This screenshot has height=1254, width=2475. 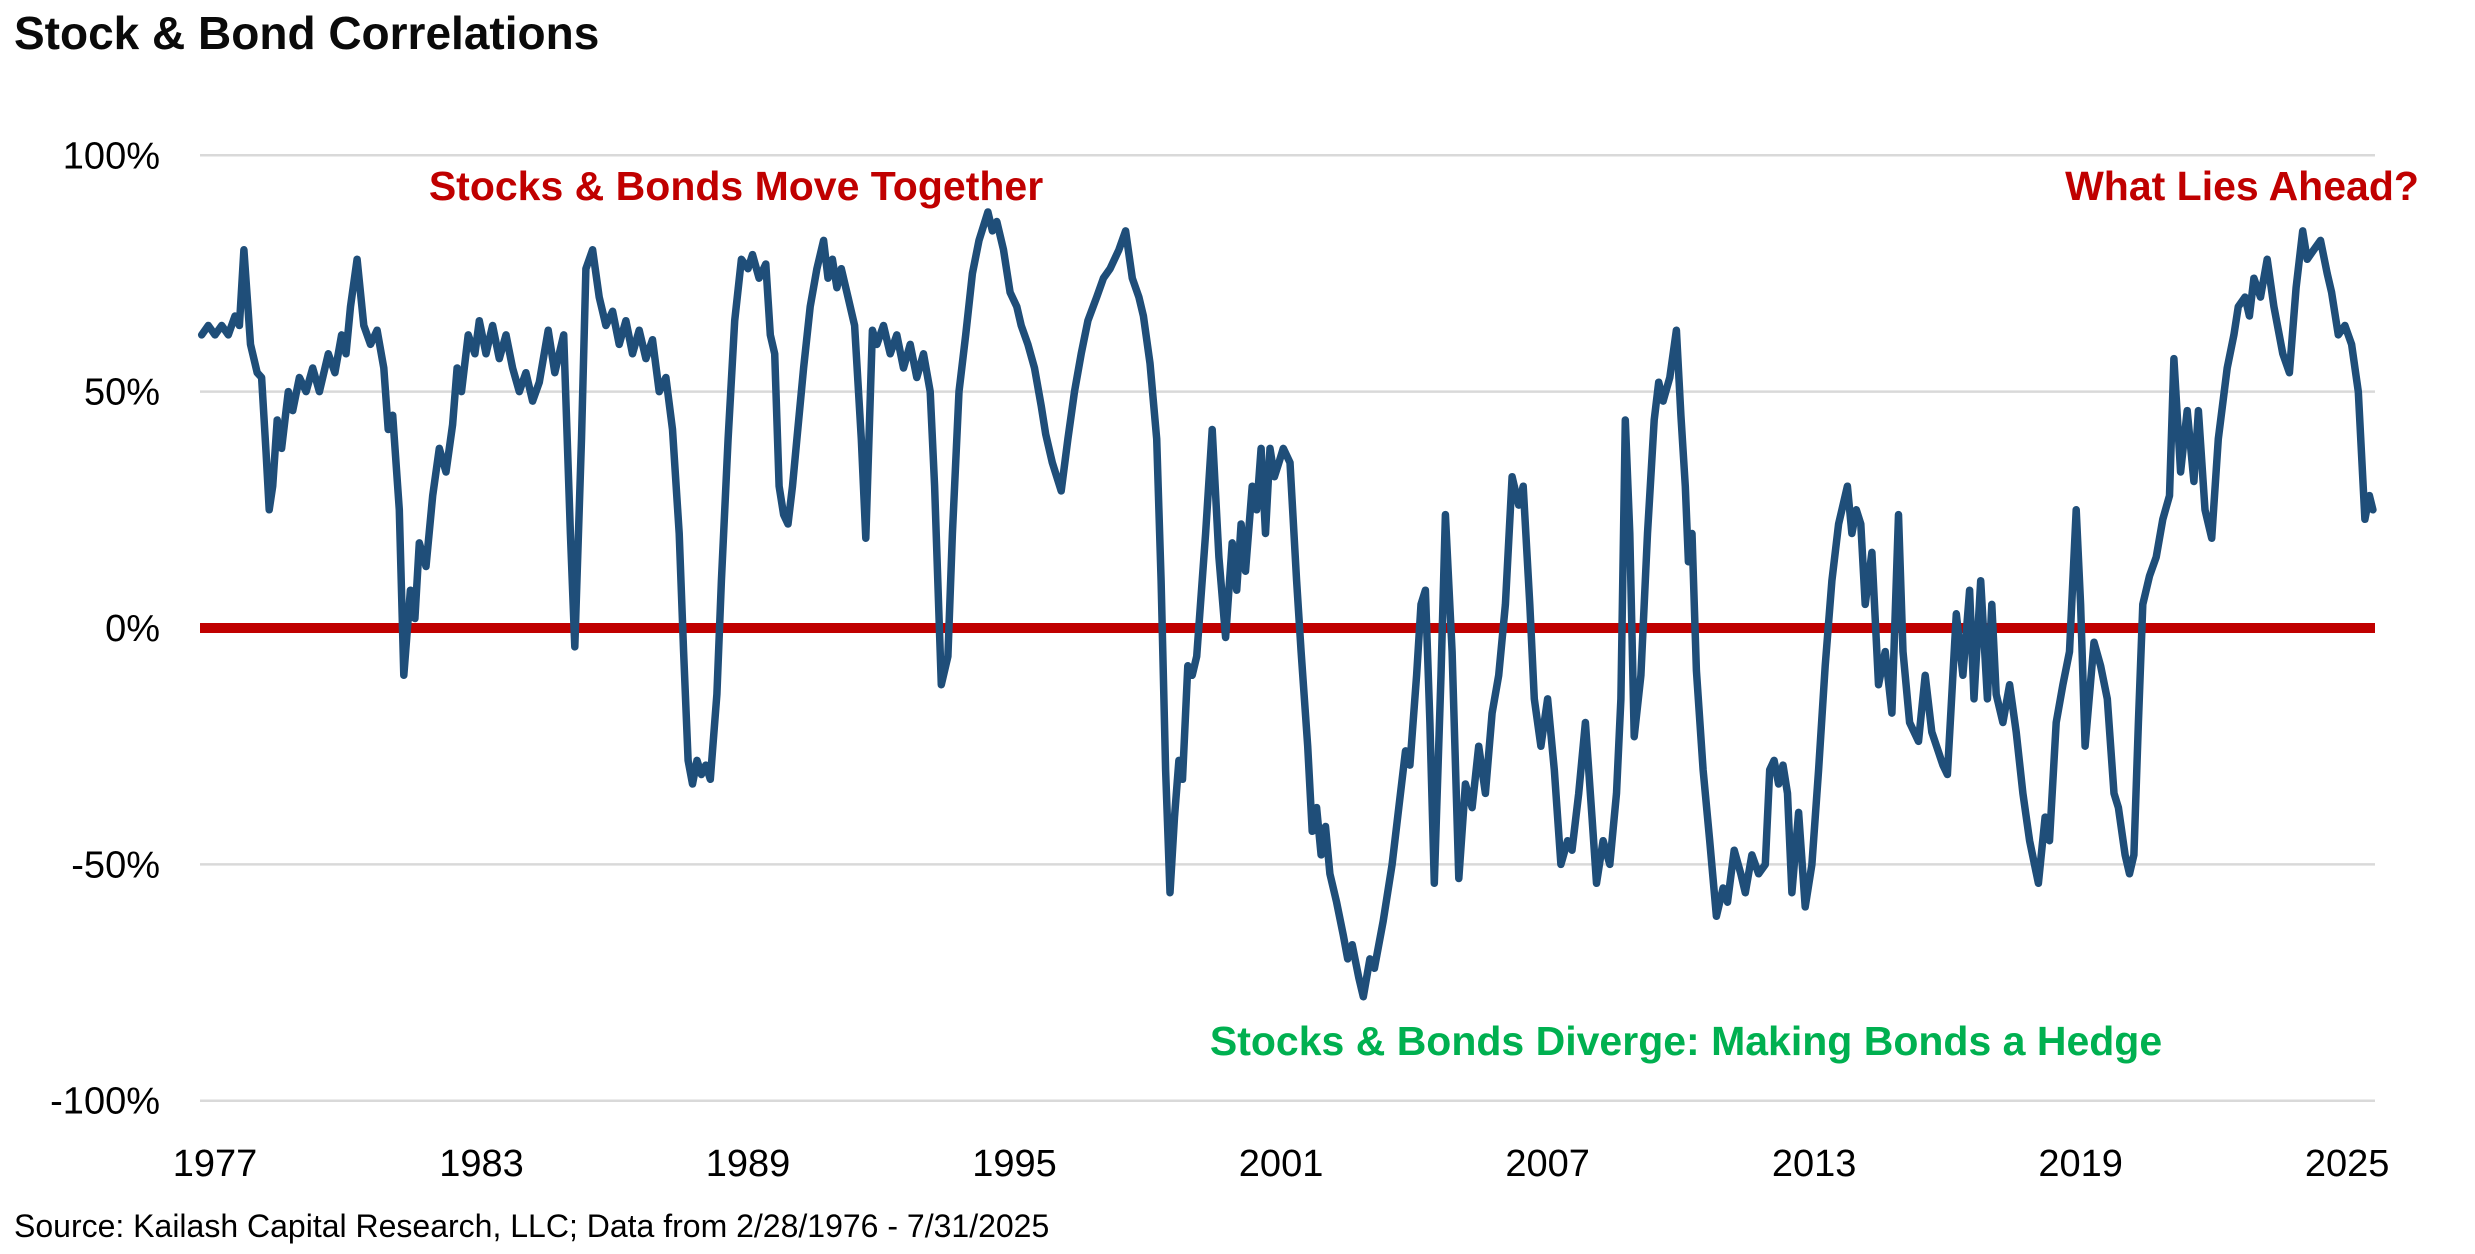 What do you see at coordinates (1281, 1164) in the screenshot?
I see `x-tick-label: 2001` at bounding box center [1281, 1164].